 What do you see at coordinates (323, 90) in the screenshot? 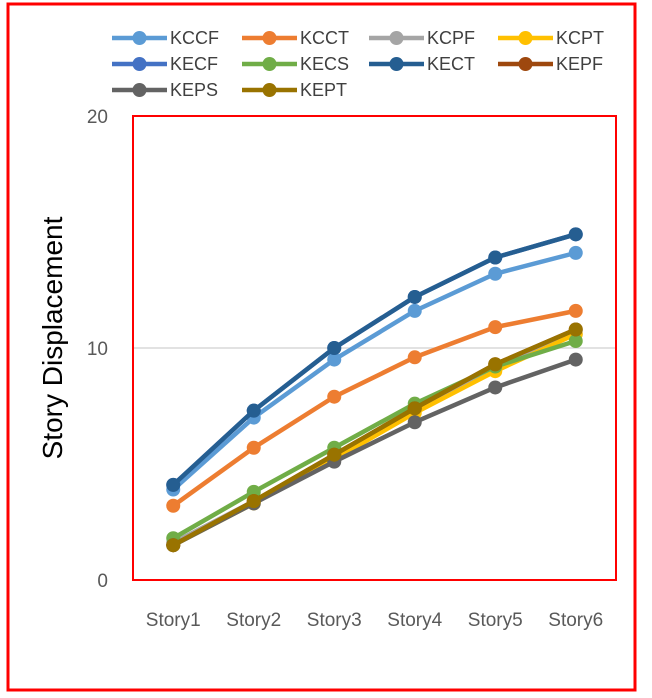
I see `legend-label: KEPT` at bounding box center [323, 90].